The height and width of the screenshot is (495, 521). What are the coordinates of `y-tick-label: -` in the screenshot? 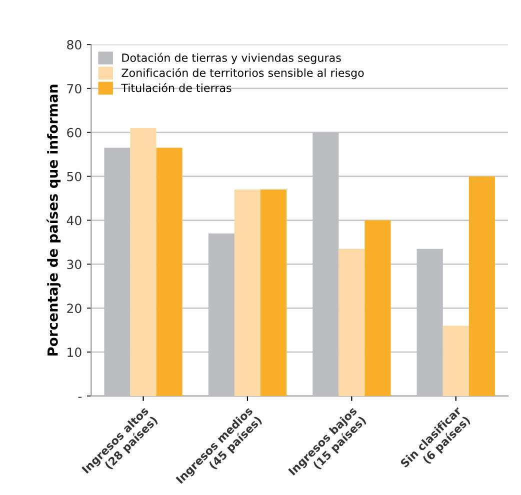 It's located at (80, 397).